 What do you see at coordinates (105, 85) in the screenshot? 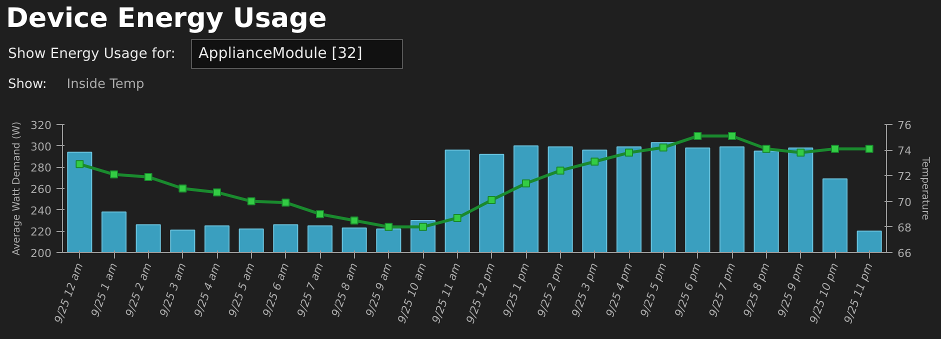
I see `text: Inside Temp` at bounding box center [105, 85].